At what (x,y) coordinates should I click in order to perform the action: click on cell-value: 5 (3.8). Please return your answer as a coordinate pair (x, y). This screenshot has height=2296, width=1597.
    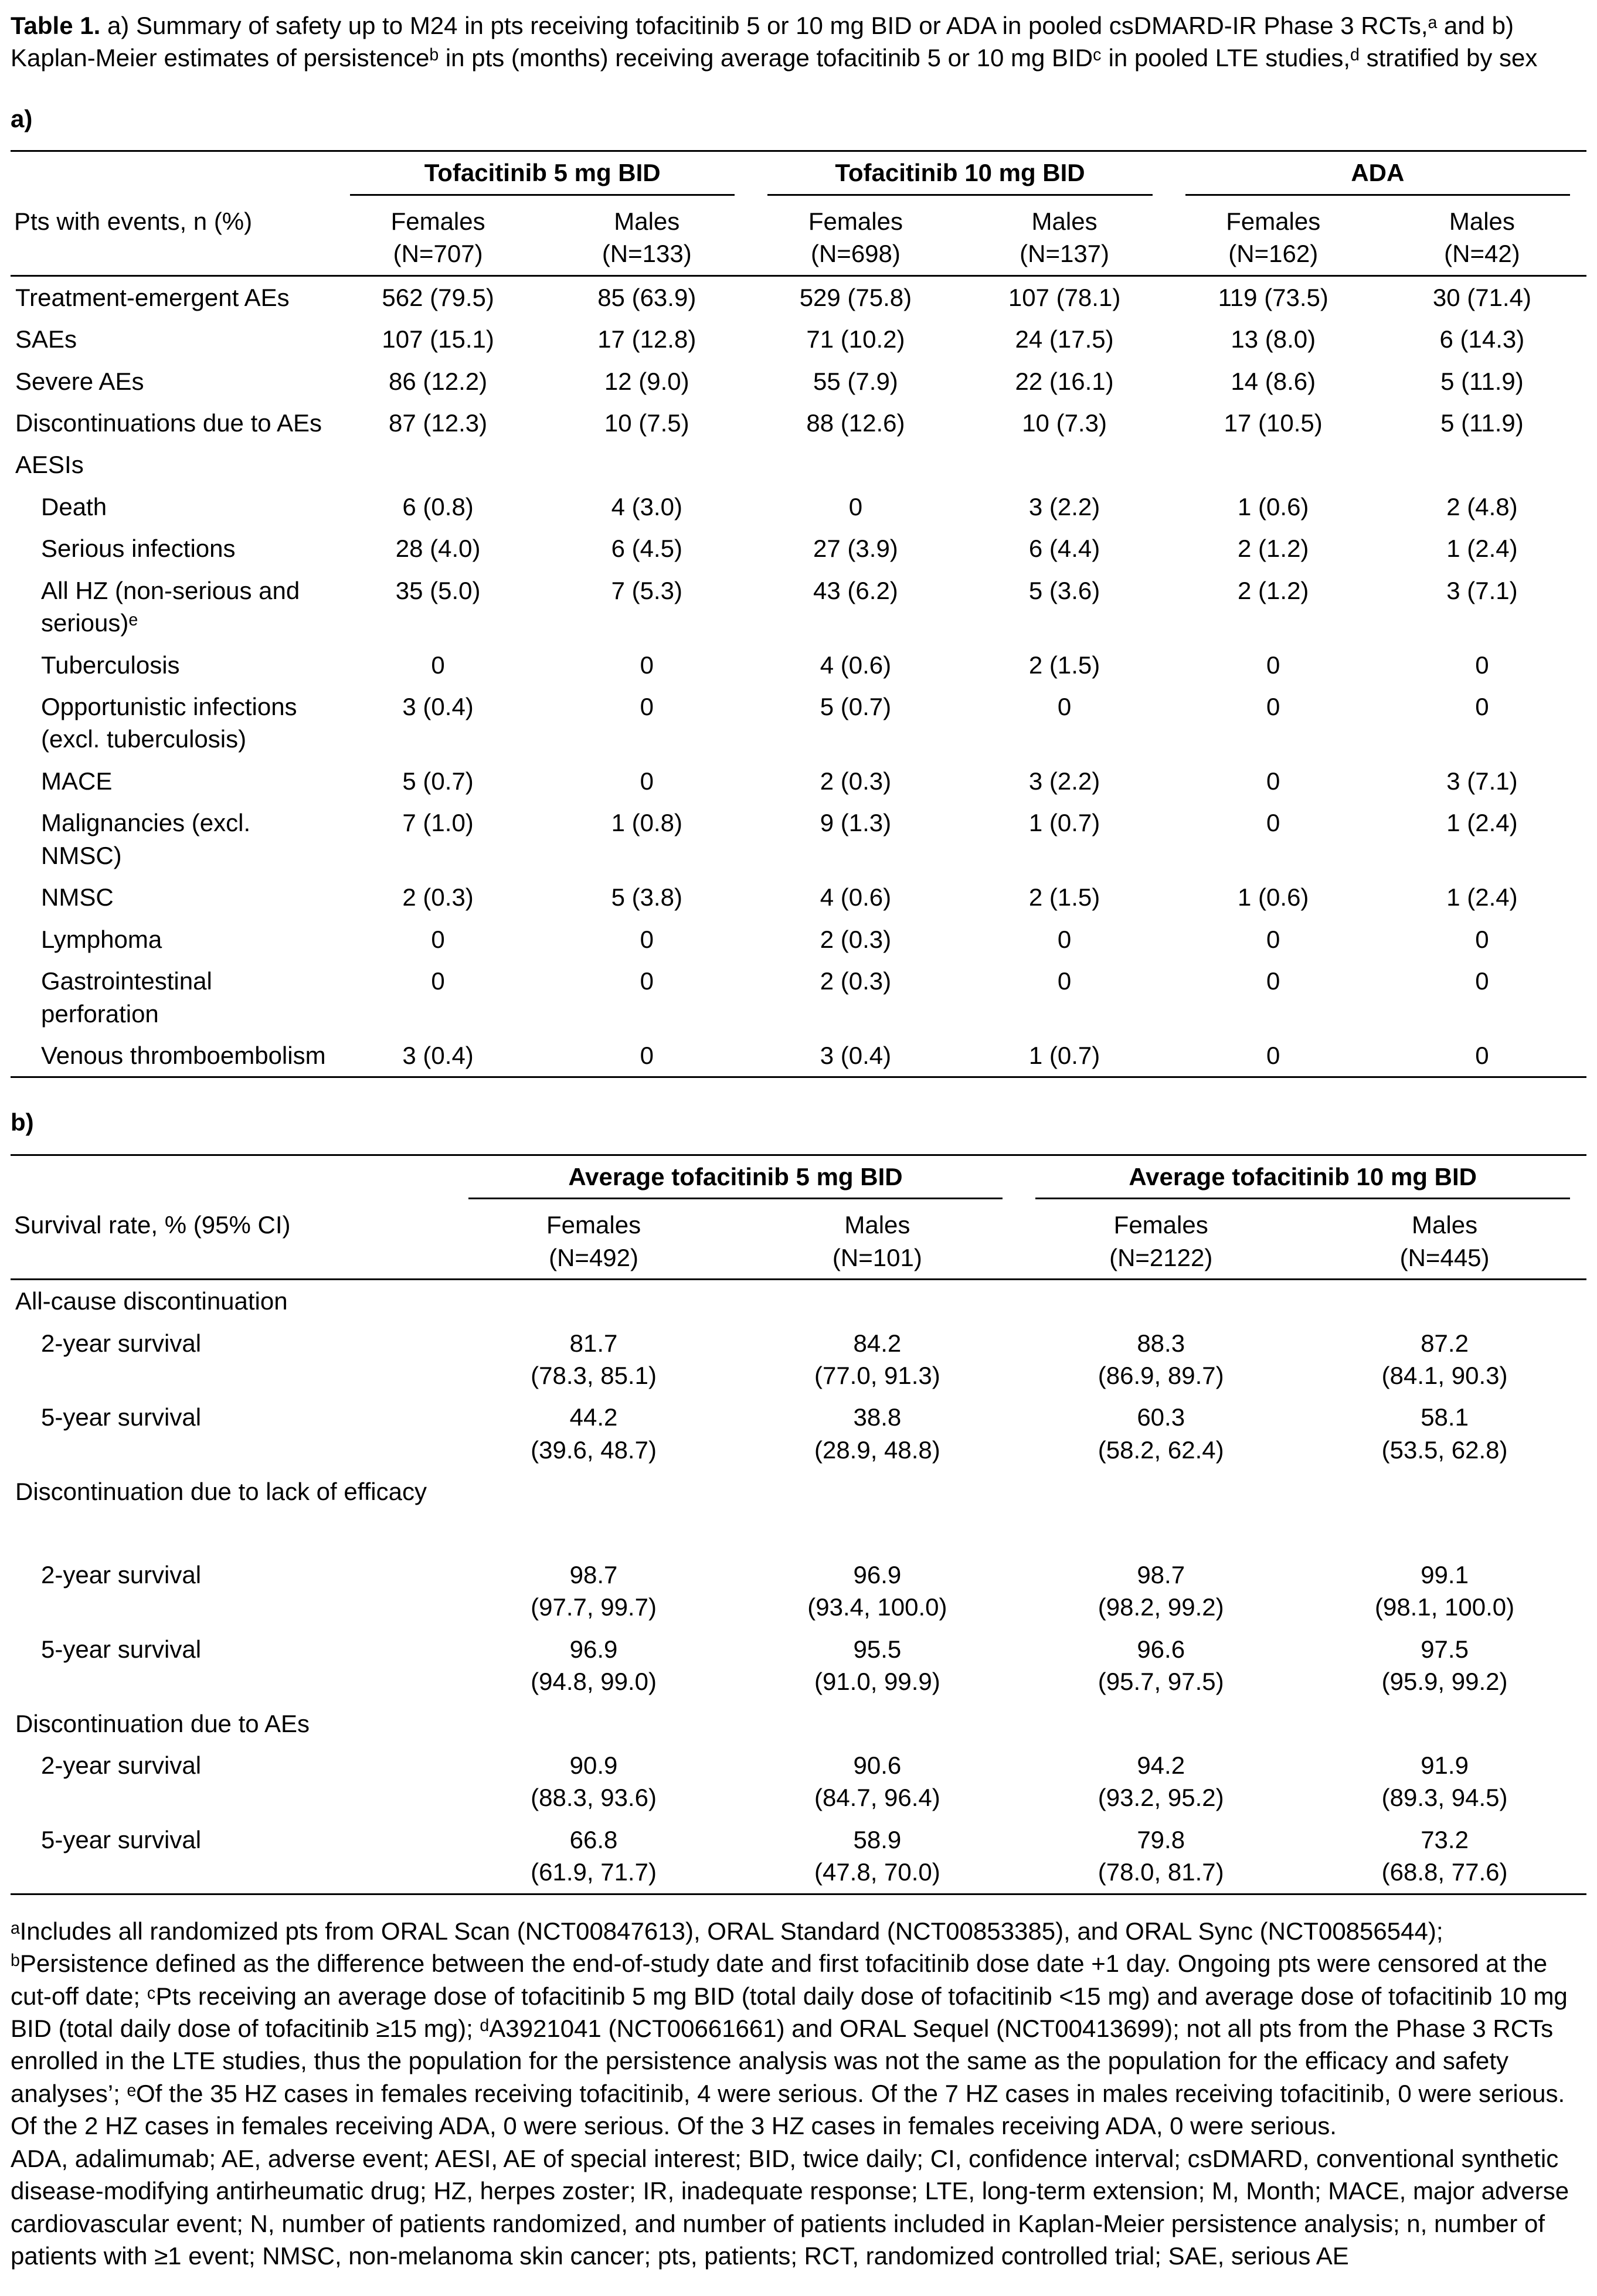
    Looking at the image, I should click on (646, 897).